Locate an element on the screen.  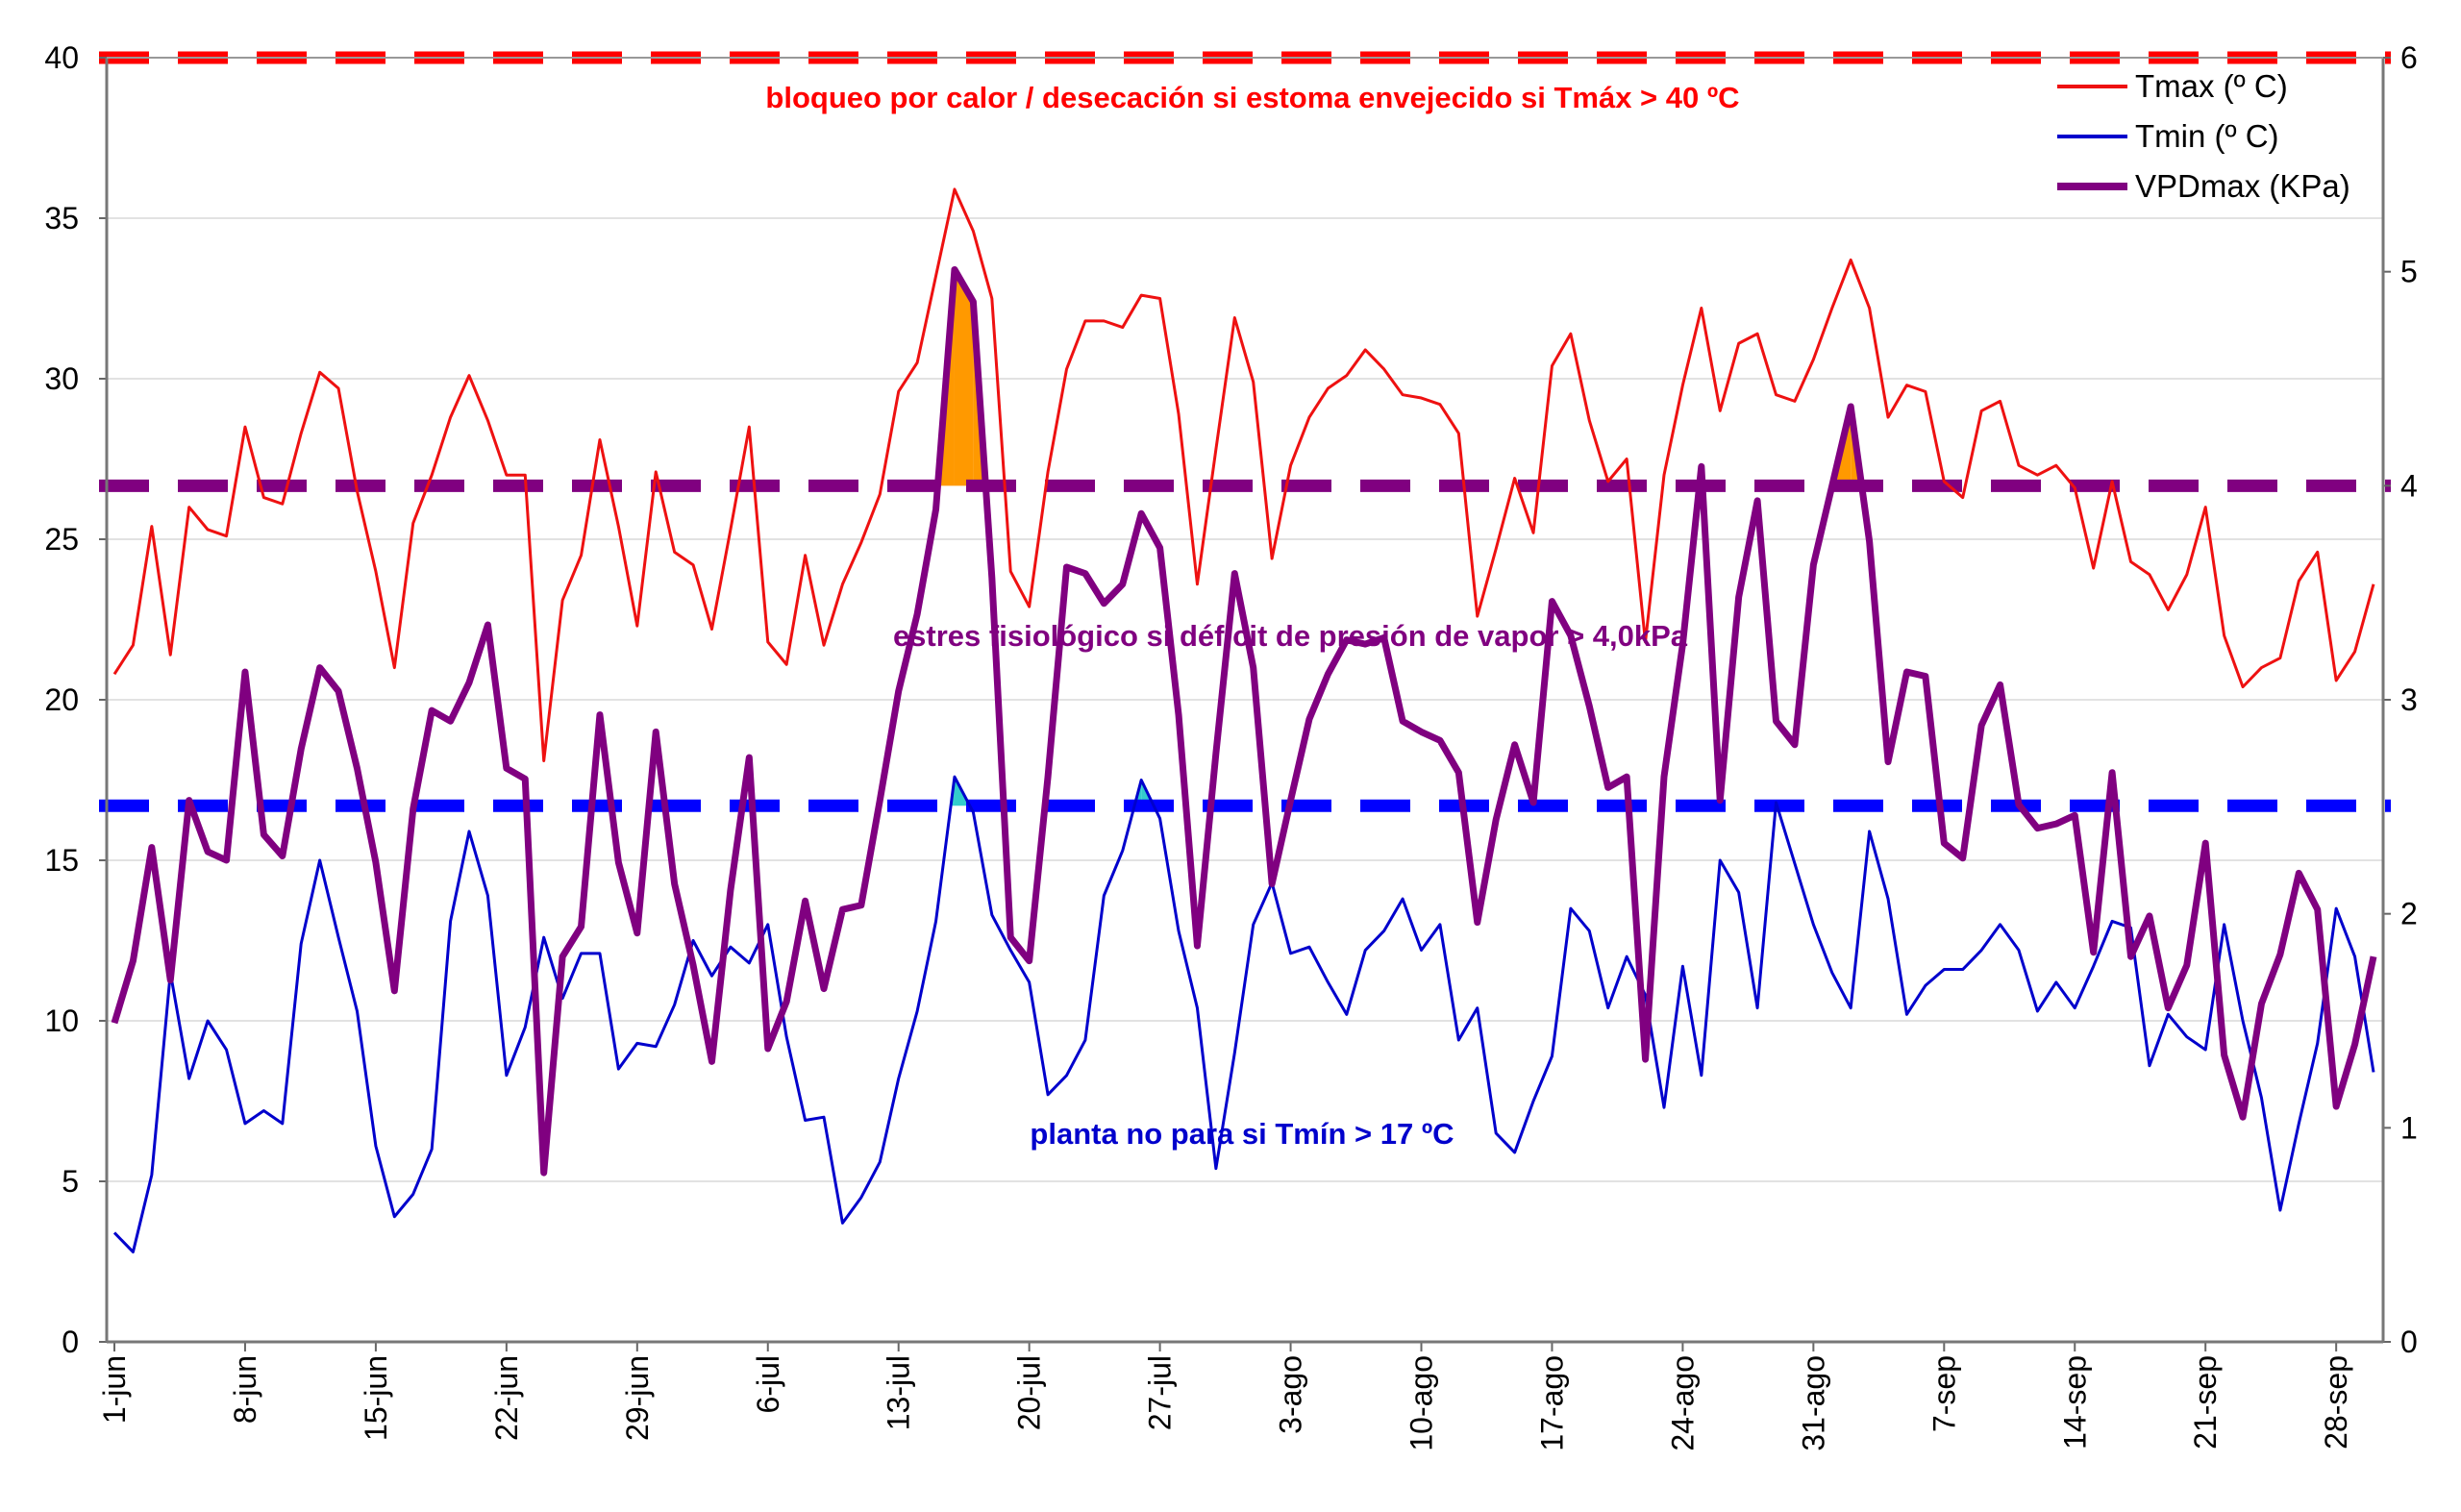
x-tick-label: 15-jun is located at coordinates (376, 1398).